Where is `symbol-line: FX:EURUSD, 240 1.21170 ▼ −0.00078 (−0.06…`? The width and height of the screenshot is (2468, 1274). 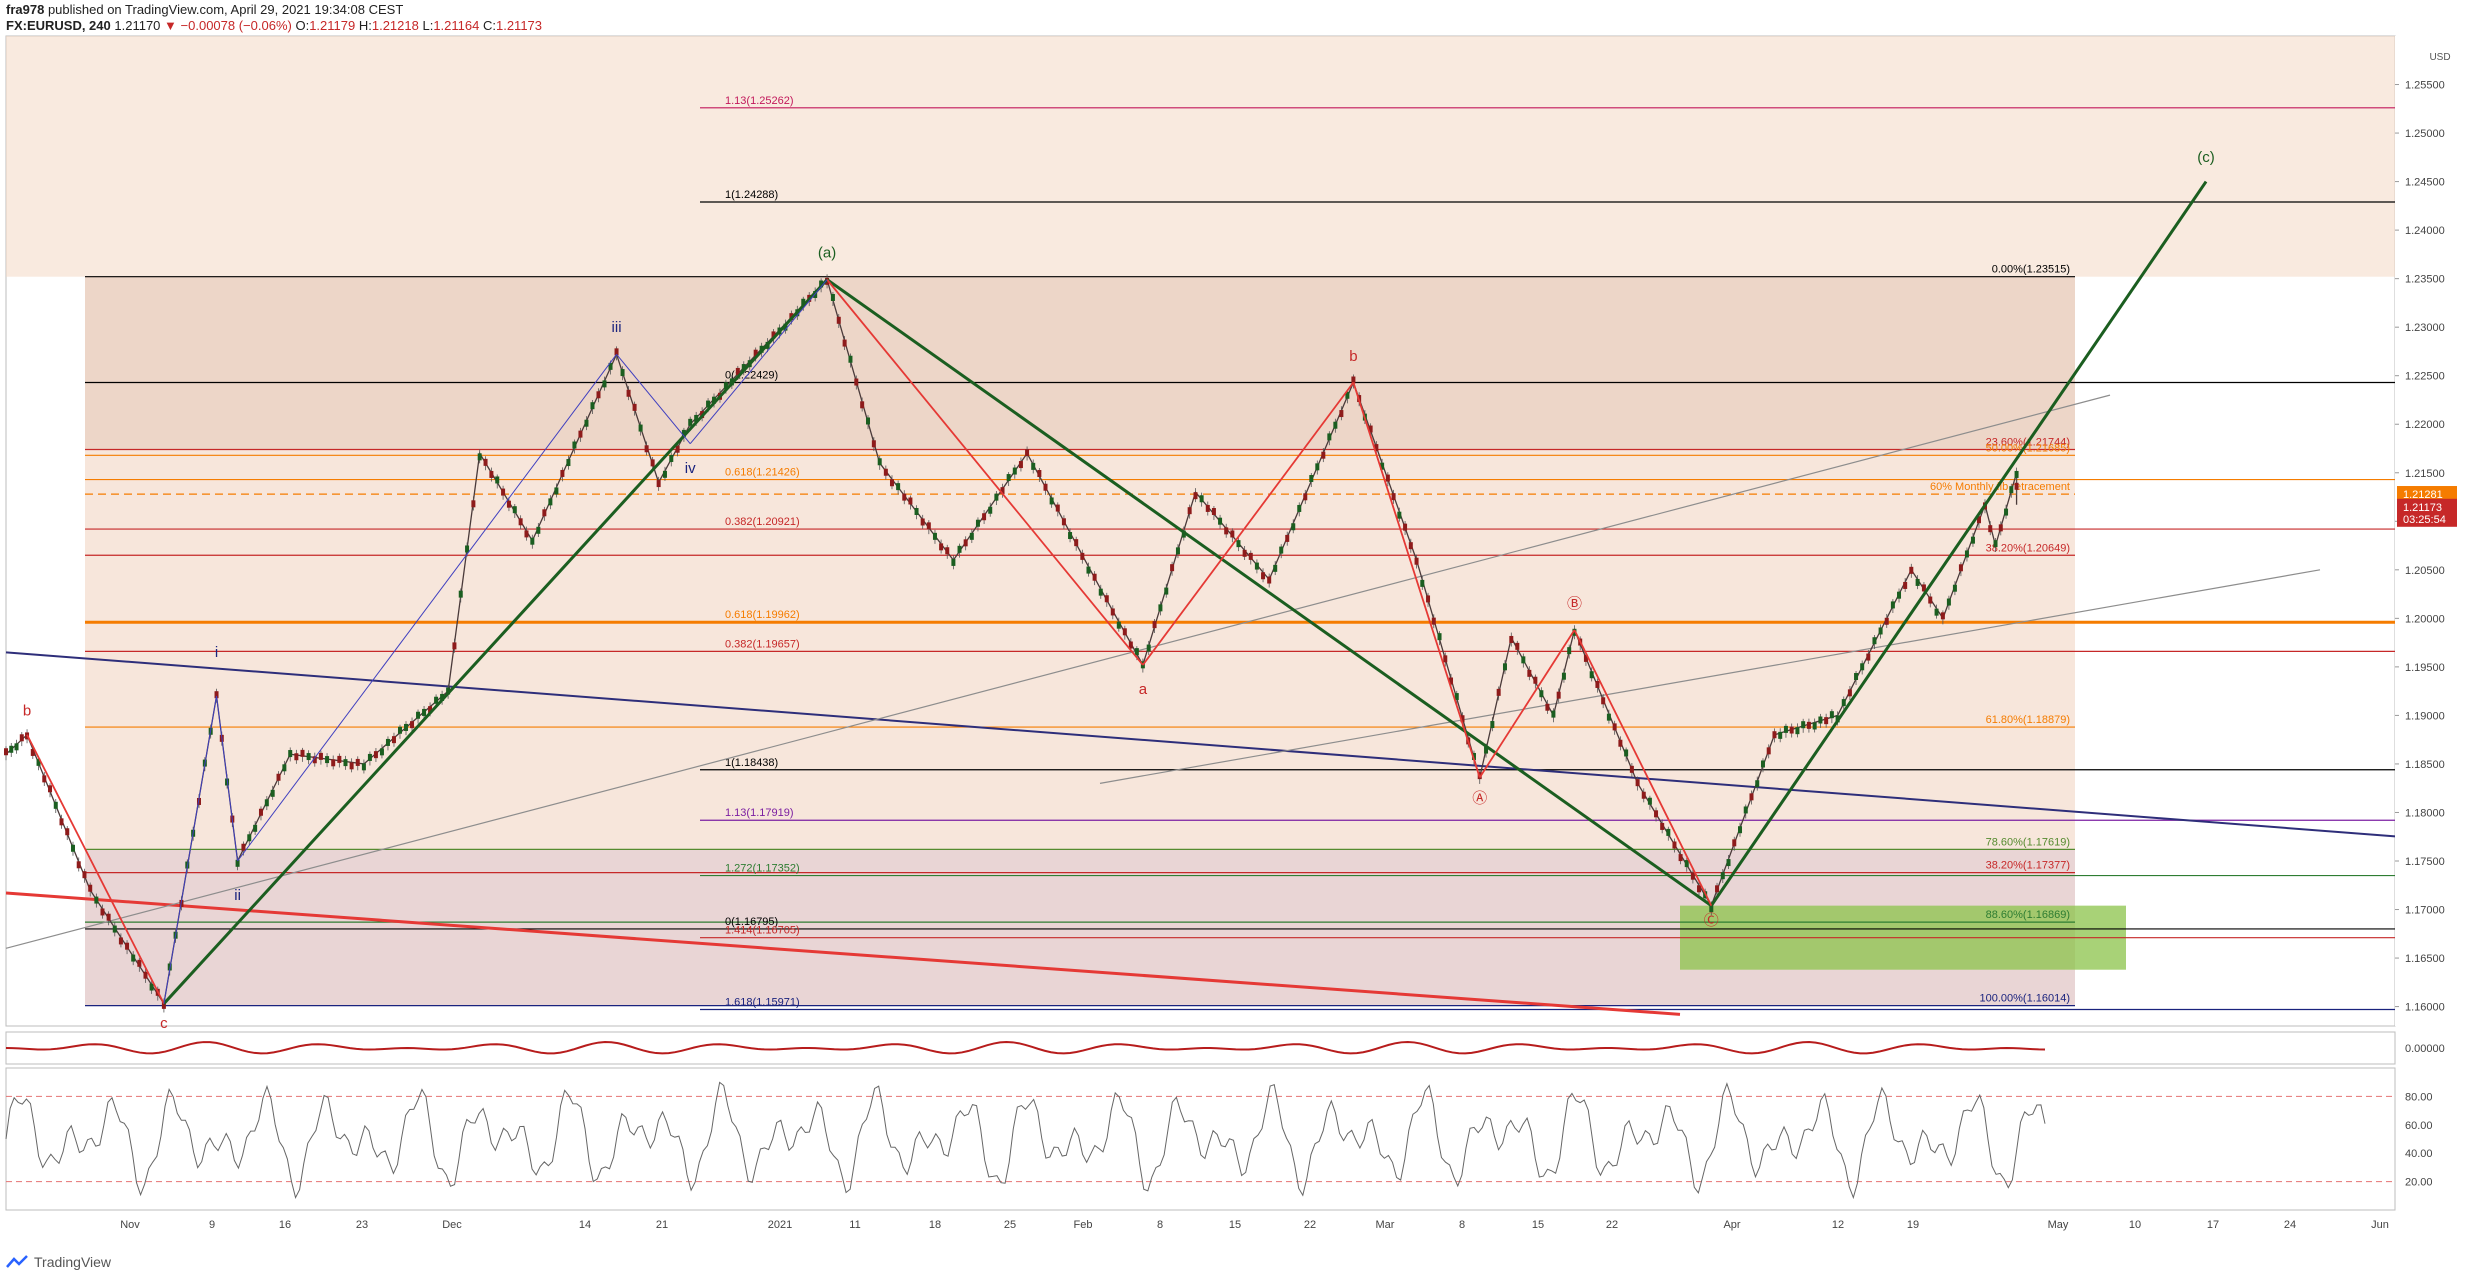 symbol-line: FX:EURUSD, 240 1.21170 ▼ −0.00078 (−0.06… is located at coordinates (274, 26).